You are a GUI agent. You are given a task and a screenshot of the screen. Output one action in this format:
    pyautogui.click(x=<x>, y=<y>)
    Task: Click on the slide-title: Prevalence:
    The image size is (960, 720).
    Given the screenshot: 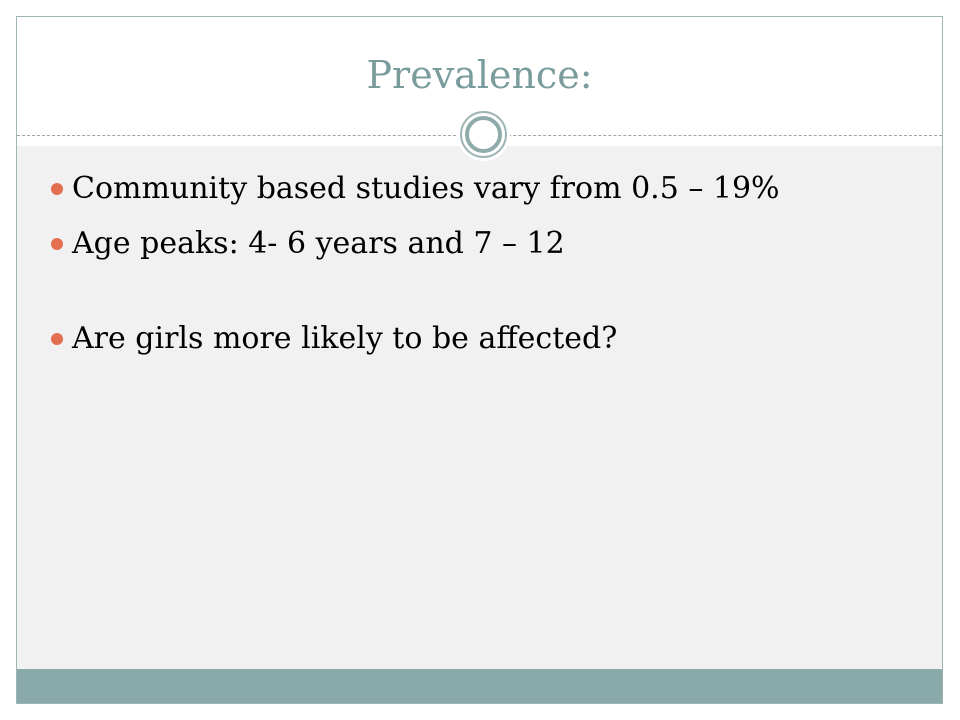 What is the action you would take?
    pyautogui.click(x=479, y=75)
    